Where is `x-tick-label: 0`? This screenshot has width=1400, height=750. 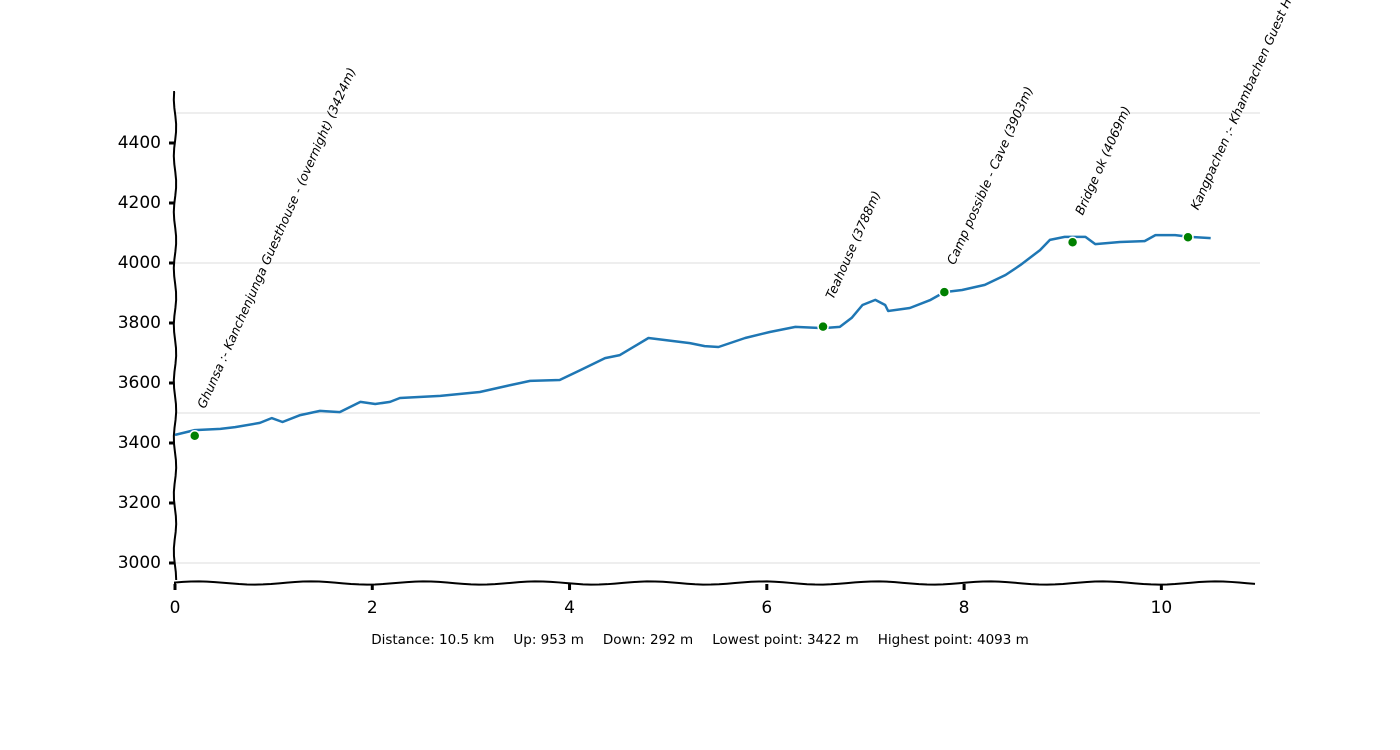 x-tick-label: 0 is located at coordinates (175, 608).